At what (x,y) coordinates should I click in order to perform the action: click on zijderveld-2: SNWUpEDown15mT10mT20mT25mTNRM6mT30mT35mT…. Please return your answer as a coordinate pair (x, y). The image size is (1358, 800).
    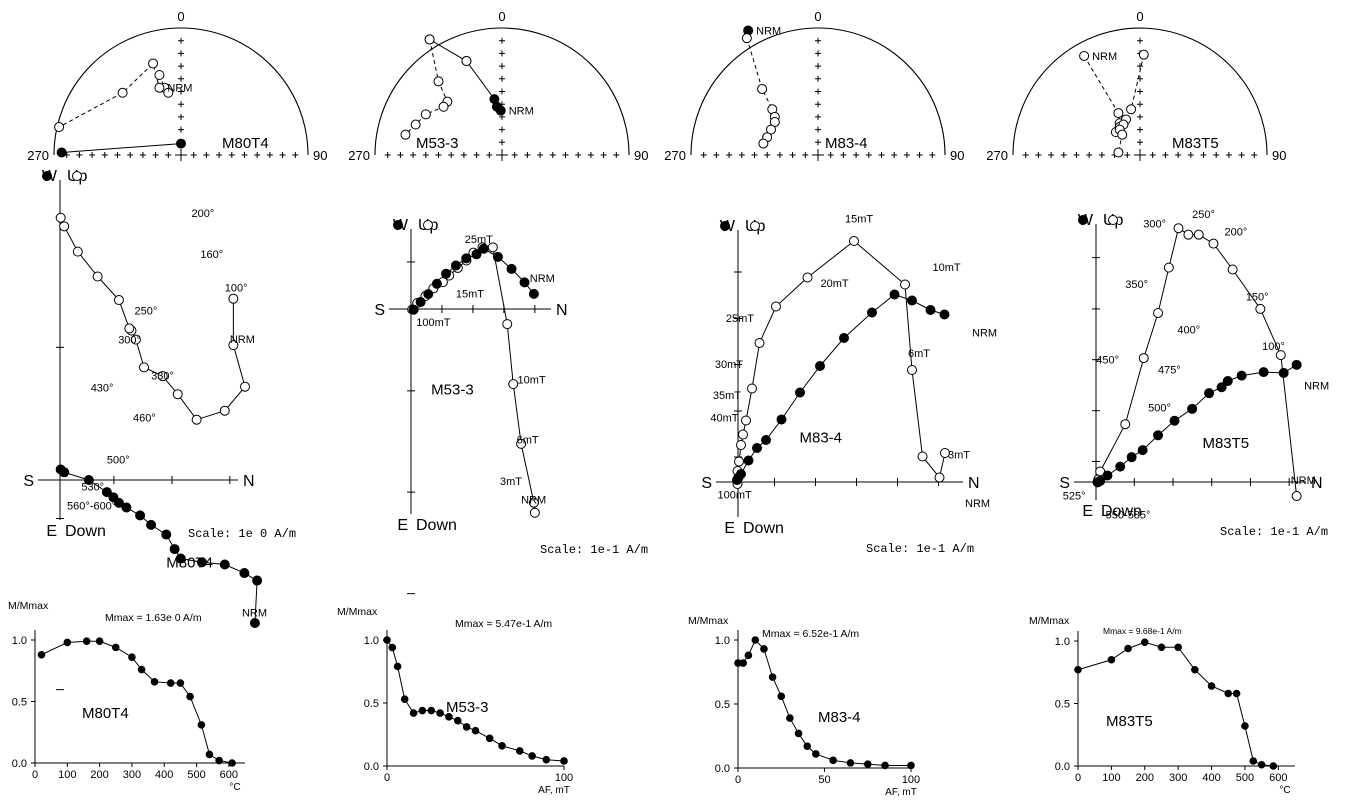
    Looking at the image, I should click on (849, 385).